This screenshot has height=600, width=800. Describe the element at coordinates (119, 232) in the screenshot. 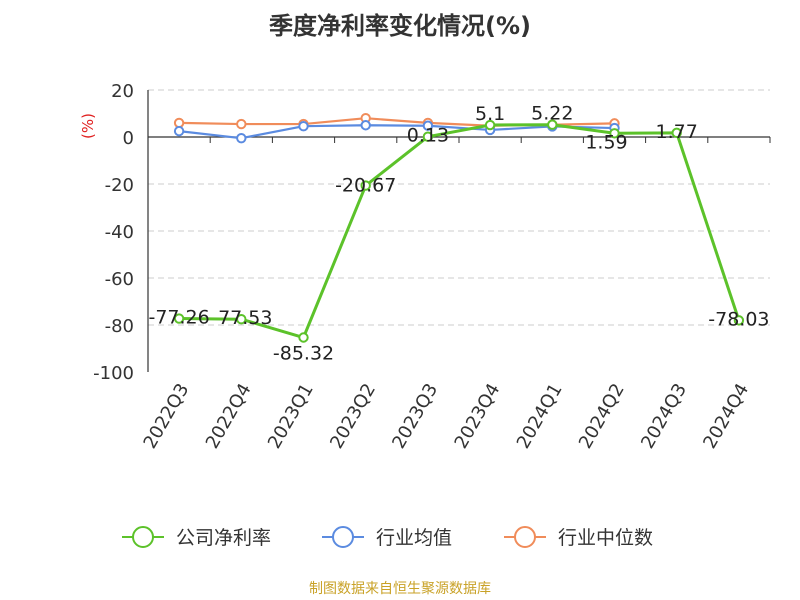

I see `y-tick-label: -40` at that location.